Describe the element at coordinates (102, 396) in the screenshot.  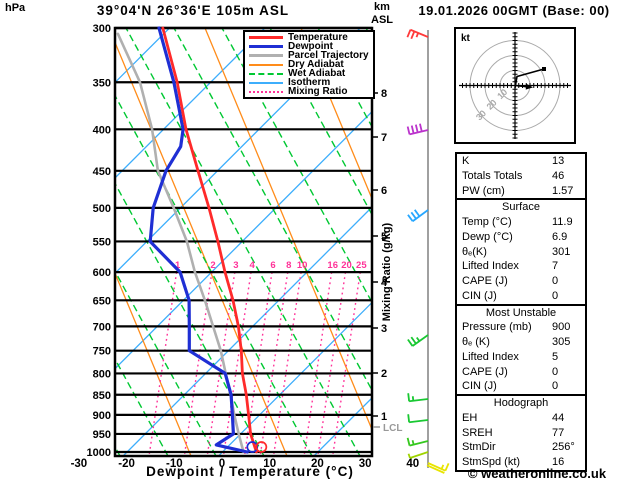
I see `svg-text: 850` at that location.